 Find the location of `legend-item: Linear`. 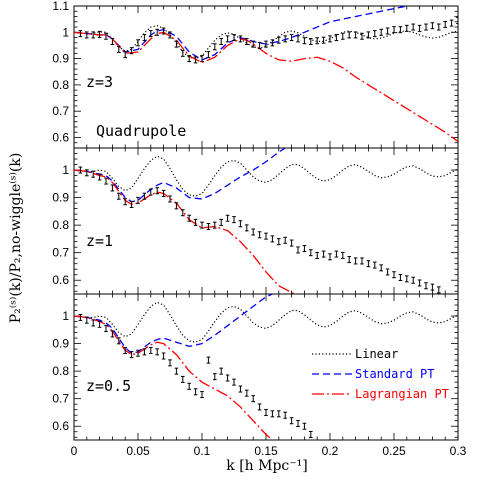

legend-item: Linear is located at coordinates (355, 354).